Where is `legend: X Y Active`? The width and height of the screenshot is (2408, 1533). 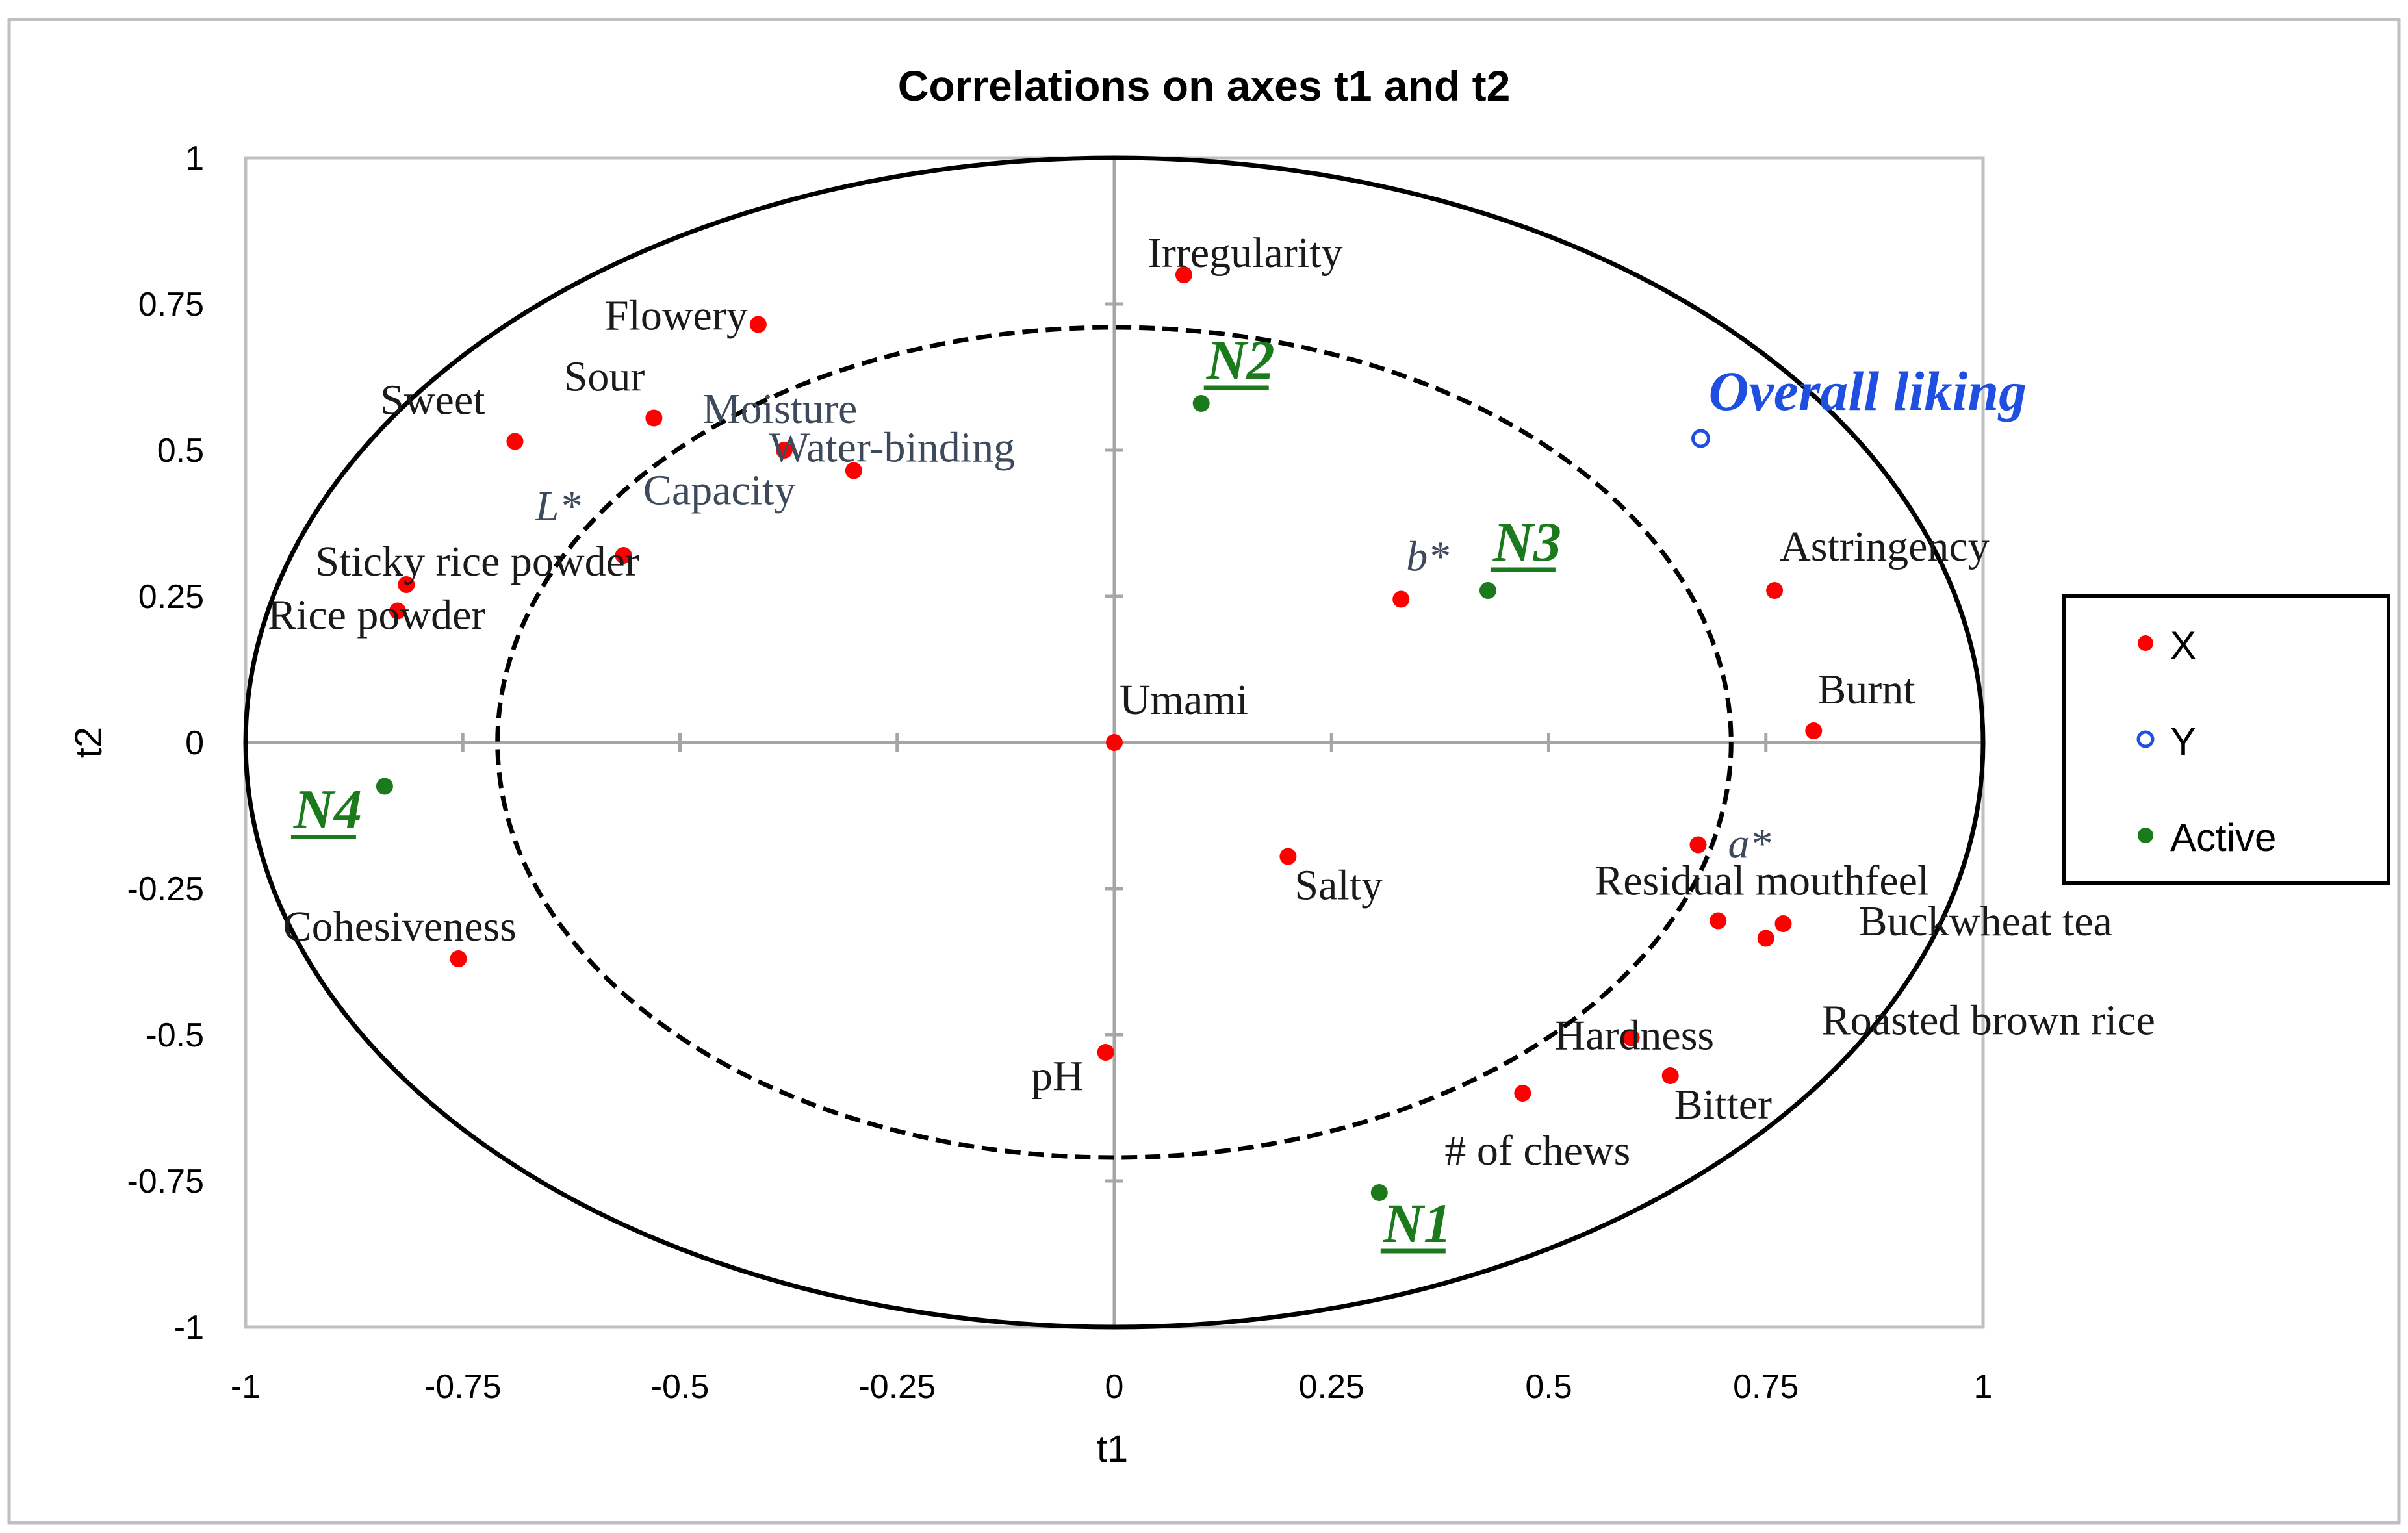 legend: X Y Active is located at coordinates (2226, 739).